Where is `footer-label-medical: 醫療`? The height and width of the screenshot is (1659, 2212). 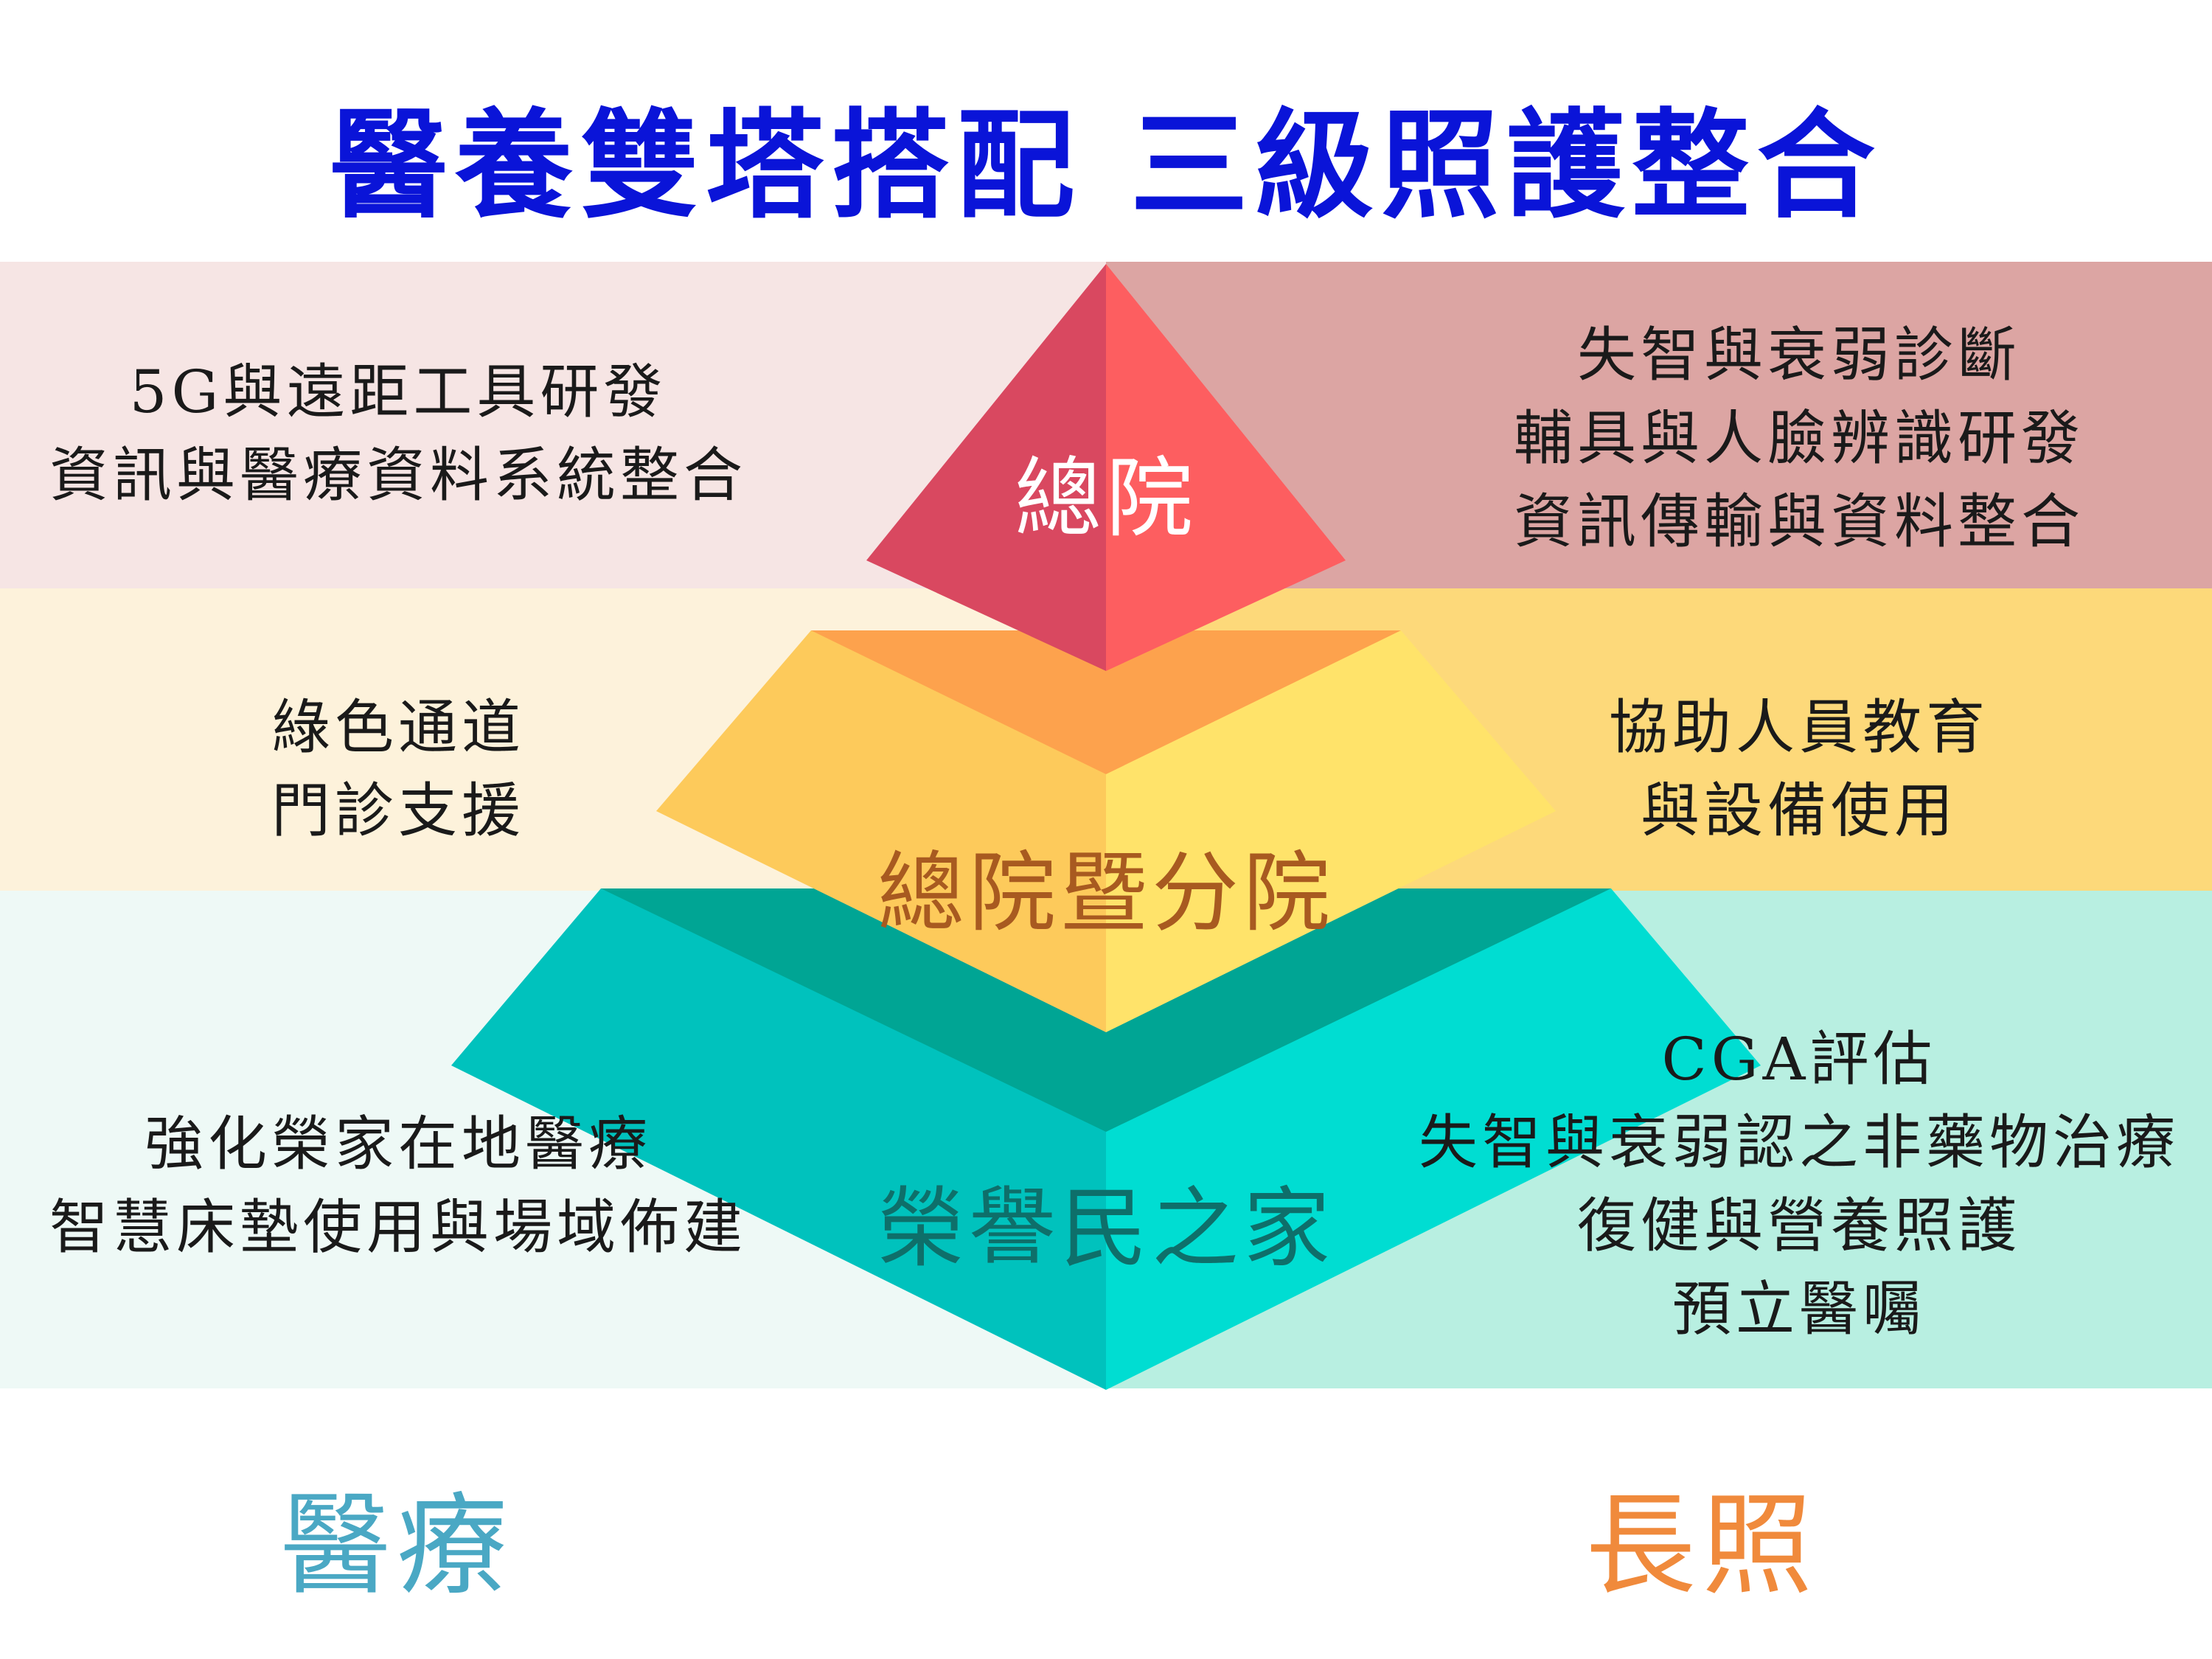 footer-label-medical: 醫療 is located at coordinates (397, 1546).